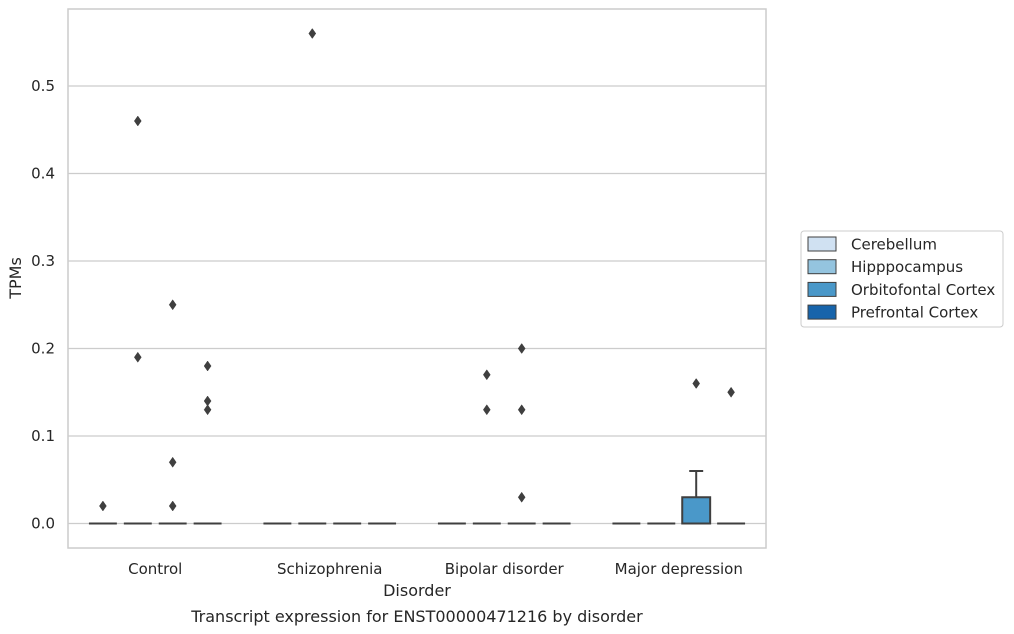  I want to click on legend-frame, so click(902, 279).